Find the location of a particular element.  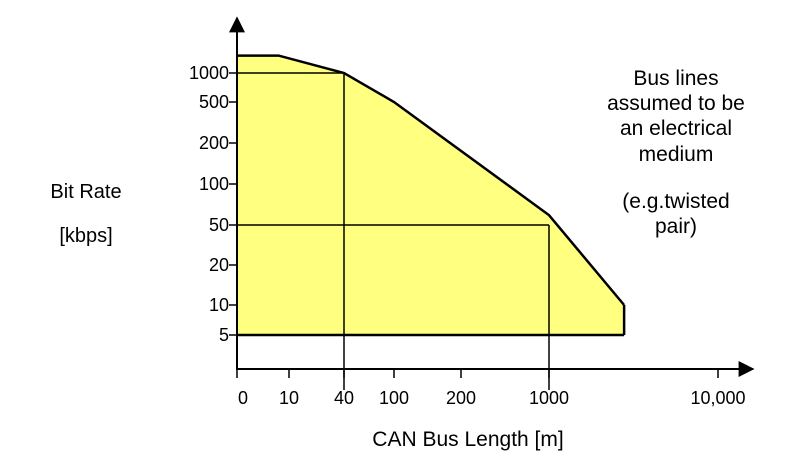

annotation-line-3: an electrical is located at coordinates (676, 128).